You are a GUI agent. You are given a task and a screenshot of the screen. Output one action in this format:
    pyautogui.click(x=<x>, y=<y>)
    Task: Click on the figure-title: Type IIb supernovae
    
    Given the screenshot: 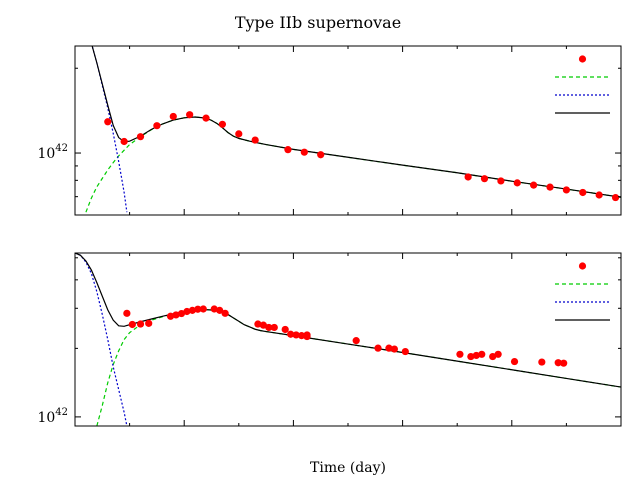 What is the action you would take?
    pyautogui.click(x=318, y=22)
    